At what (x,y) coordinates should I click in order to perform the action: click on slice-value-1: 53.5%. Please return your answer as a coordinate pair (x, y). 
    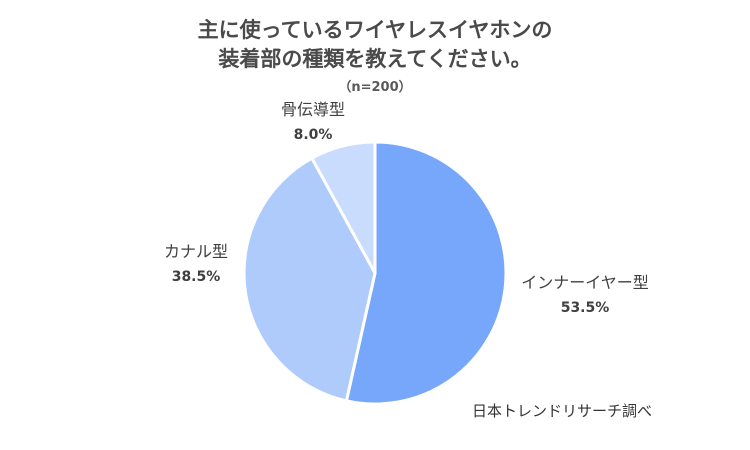
    Looking at the image, I should click on (585, 308).